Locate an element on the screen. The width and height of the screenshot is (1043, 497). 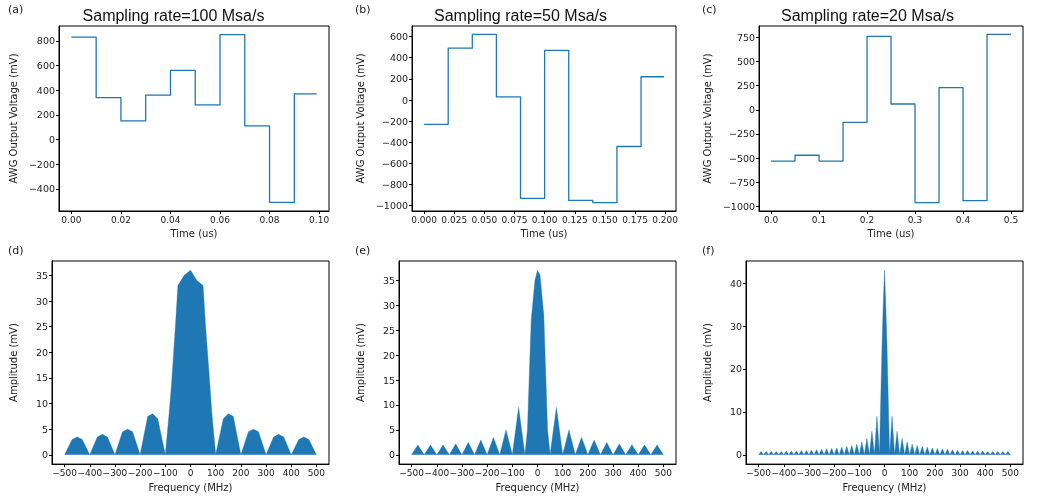
x-tick-label: 0.125 is located at coordinates (574, 219).